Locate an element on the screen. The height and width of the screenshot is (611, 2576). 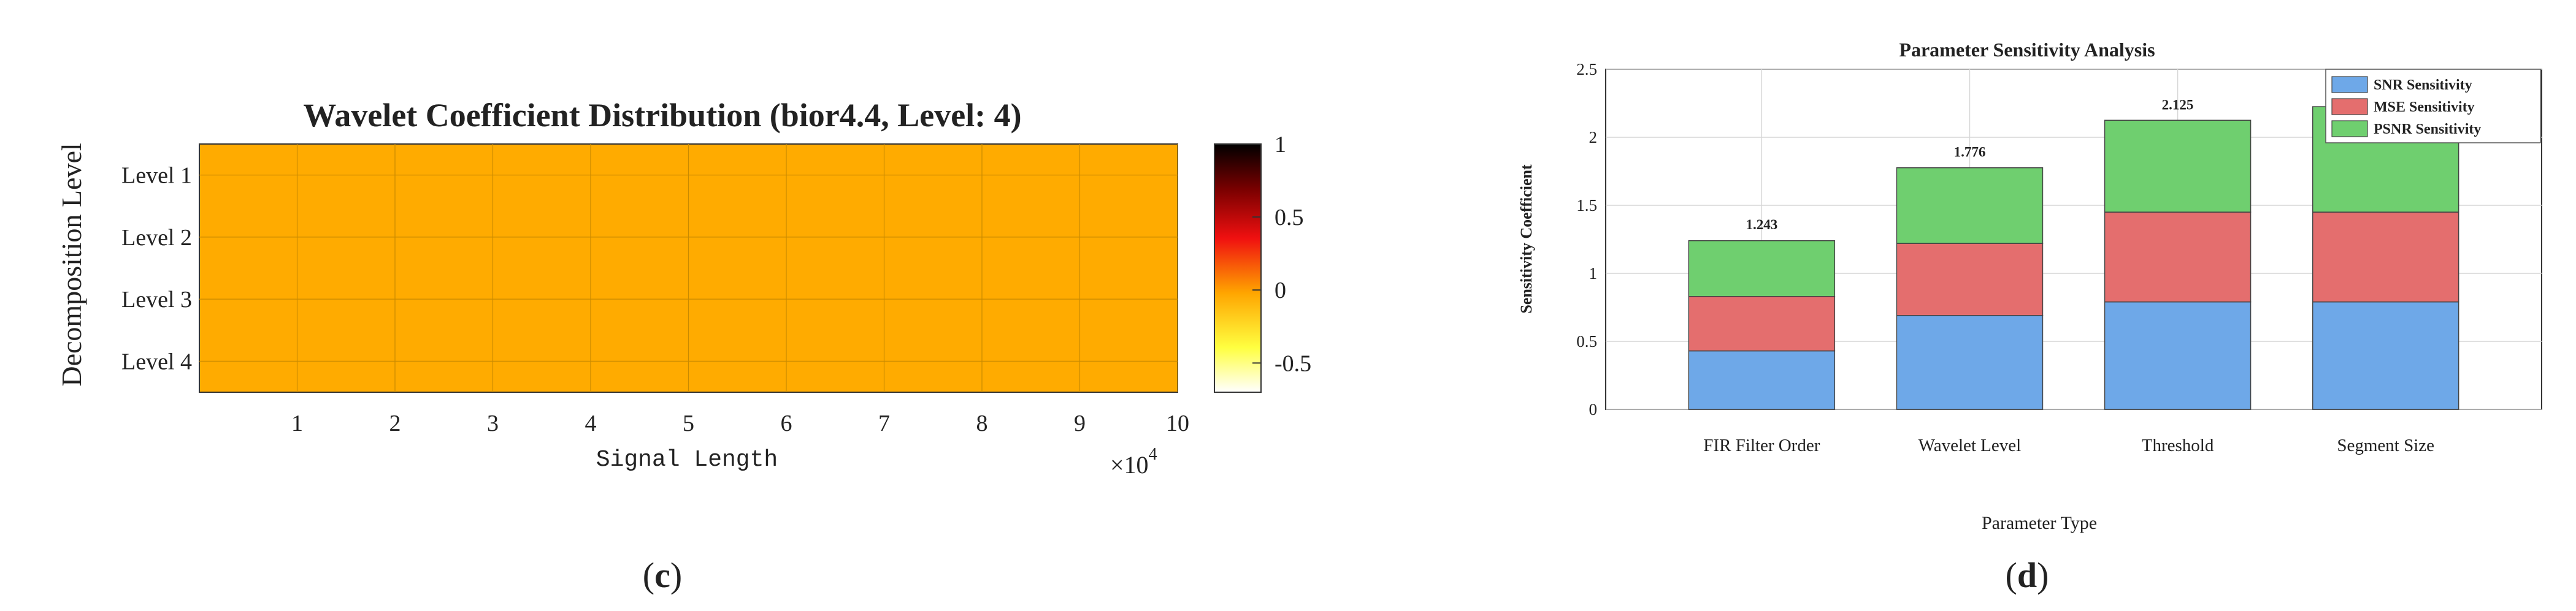
panel-label-d: (d) is located at coordinates (2027, 575).